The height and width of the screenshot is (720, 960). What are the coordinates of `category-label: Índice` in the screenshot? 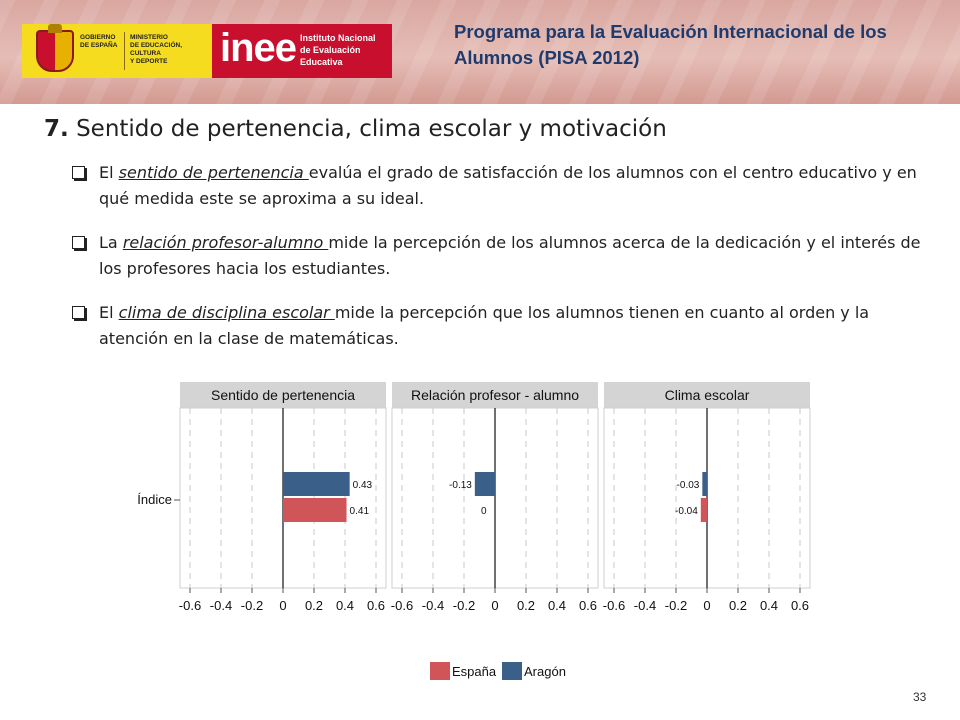 It's located at (154, 499).